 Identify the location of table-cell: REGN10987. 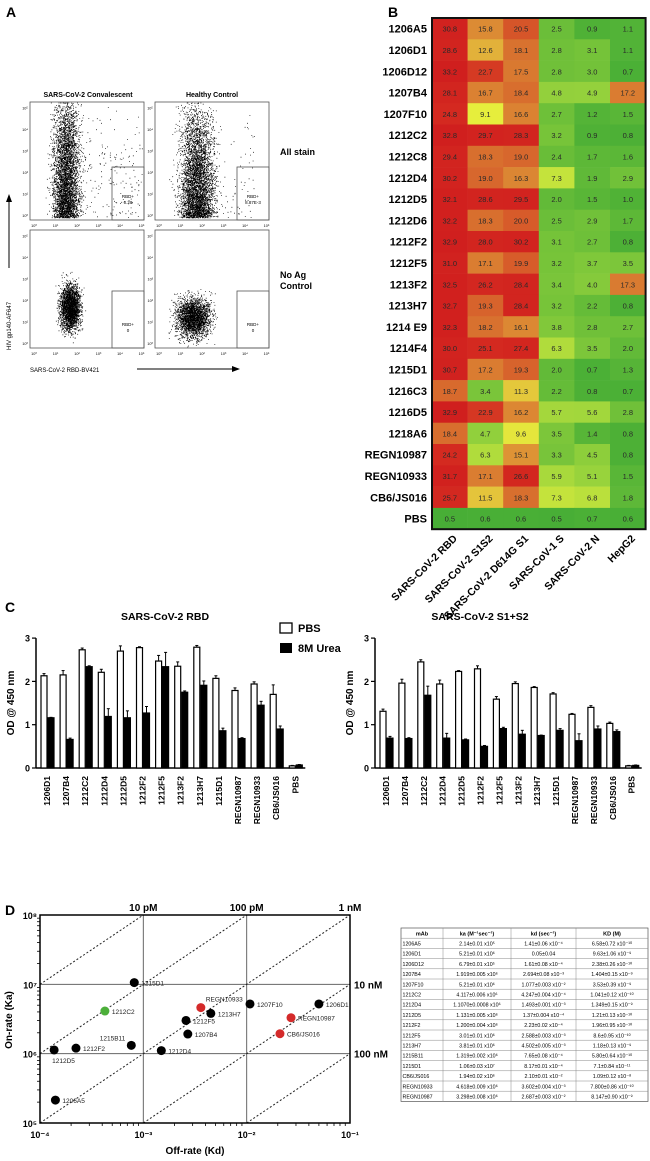
(418, 1098).